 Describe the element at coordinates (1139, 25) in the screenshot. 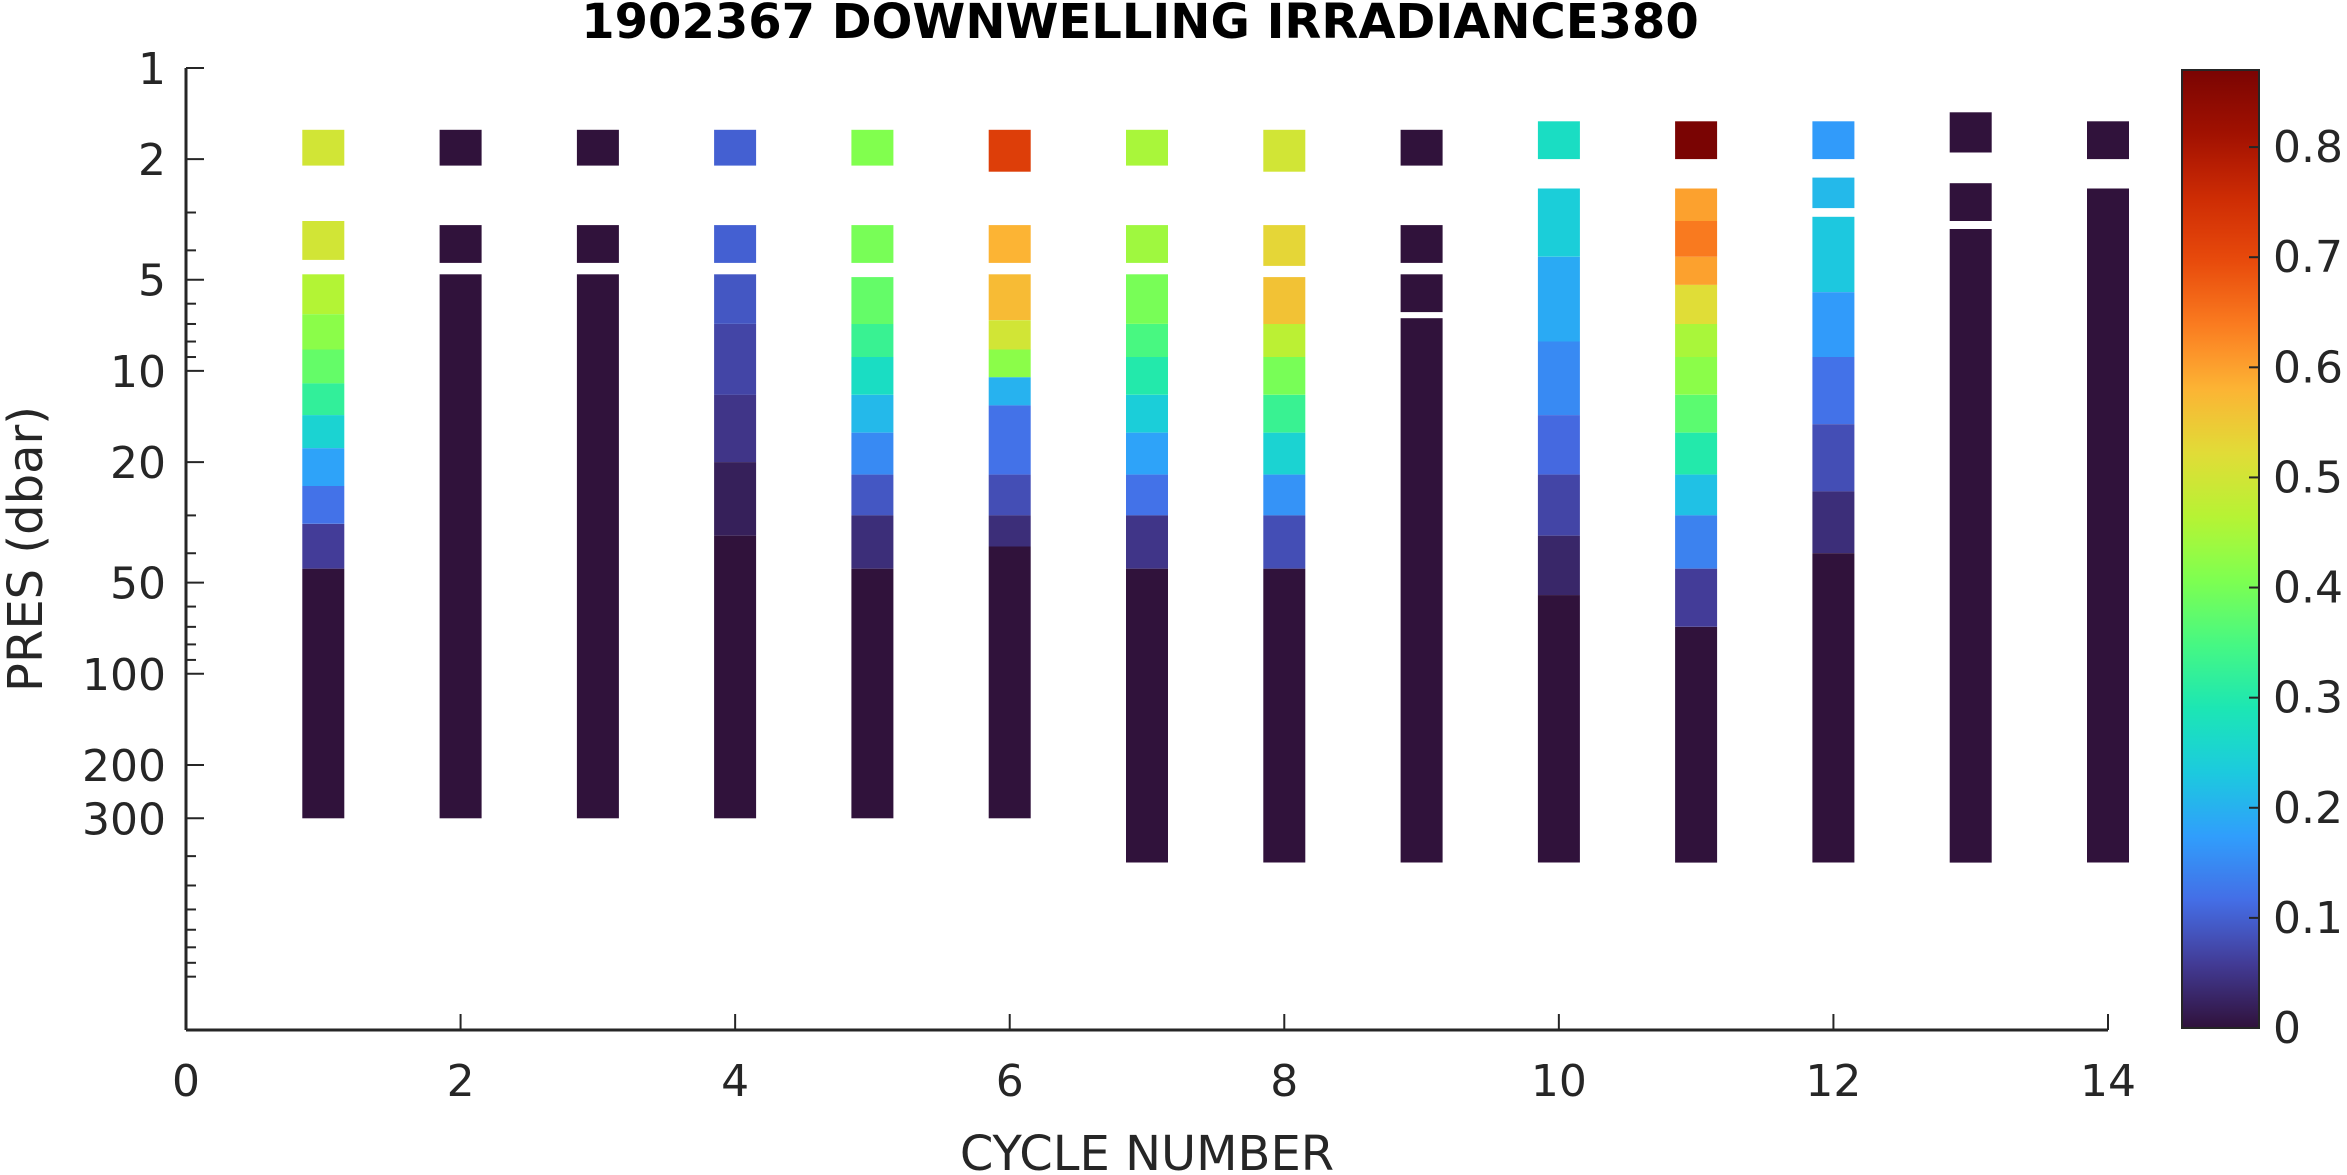

I see `chart-title: 1902367 DOWNWELLING IRRADIANCE380` at that location.